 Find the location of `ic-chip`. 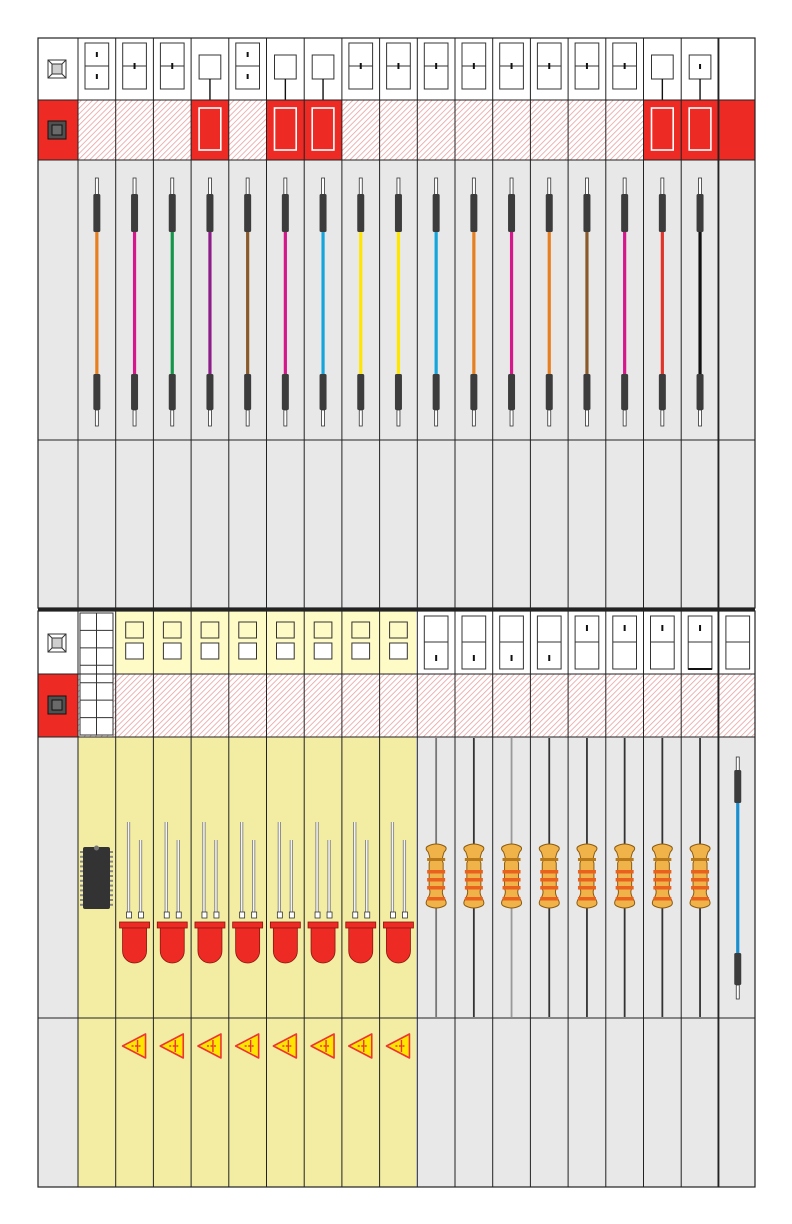

ic-chip is located at coordinates (96, 877).